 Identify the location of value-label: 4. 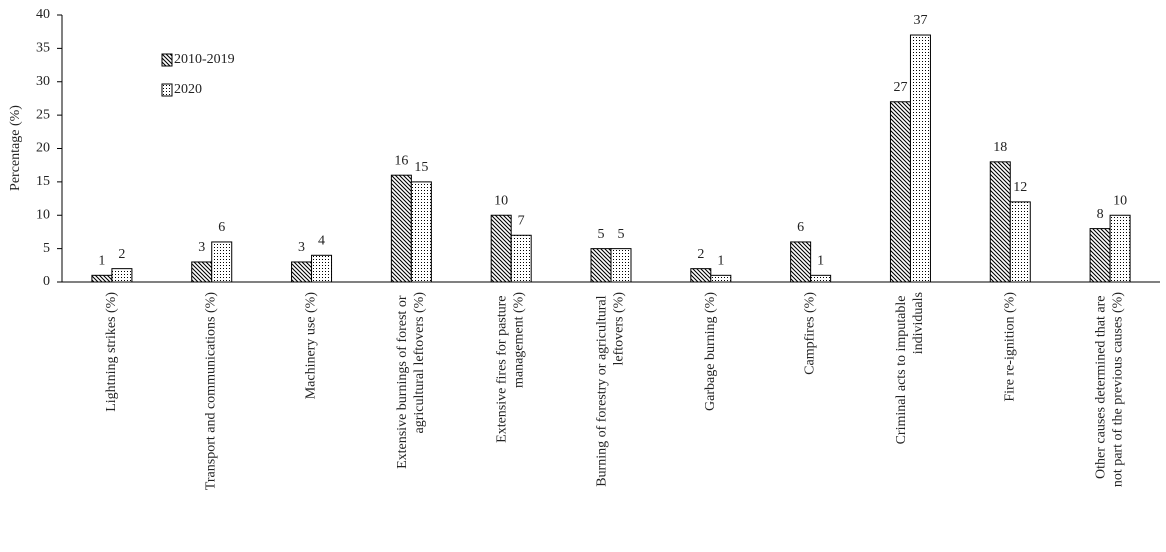
(321, 241).